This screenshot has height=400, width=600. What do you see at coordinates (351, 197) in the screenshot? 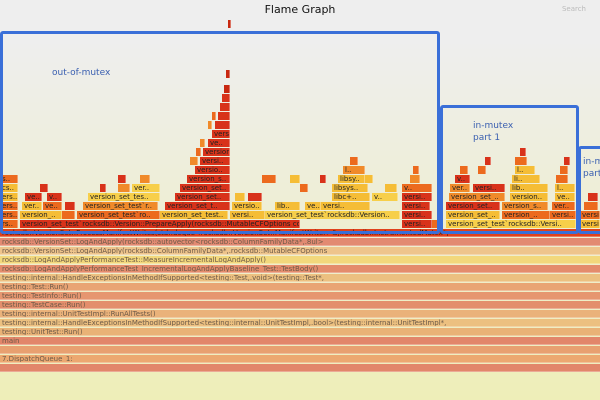
I see `flame-frame: libc+..` at bounding box center [351, 197].